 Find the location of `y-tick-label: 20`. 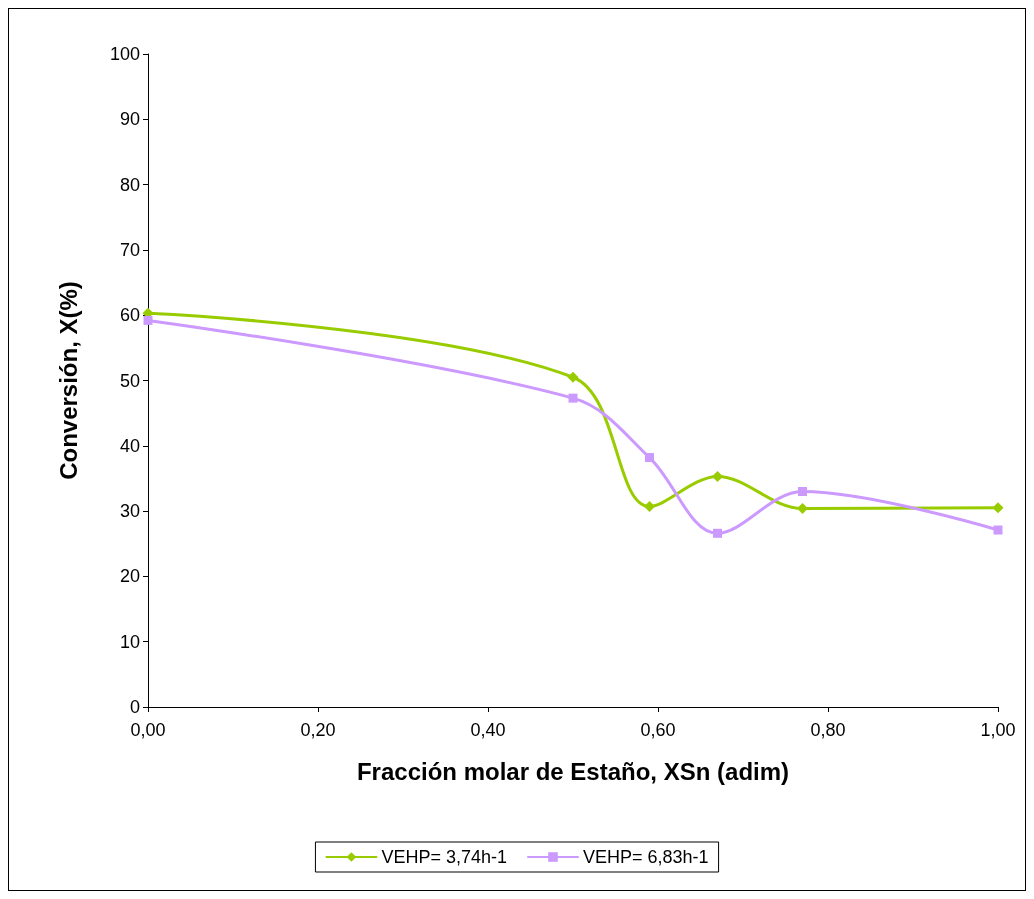

y-tick-label: 20 is located at coordinates (129, 576).